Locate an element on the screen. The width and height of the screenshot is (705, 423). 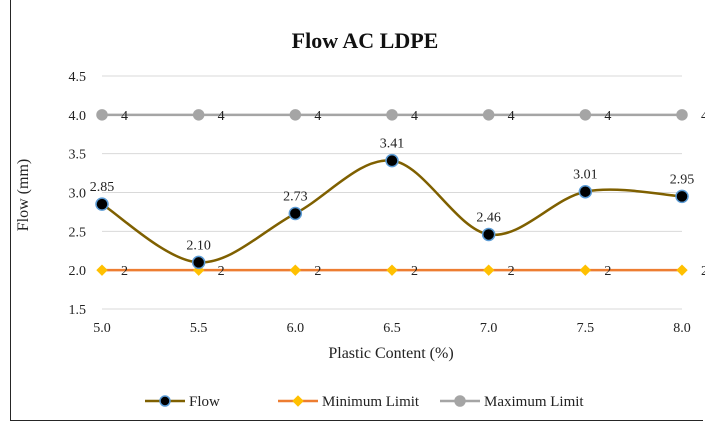
x-tick-label: 5.0 is located at coordinates (102, 328).